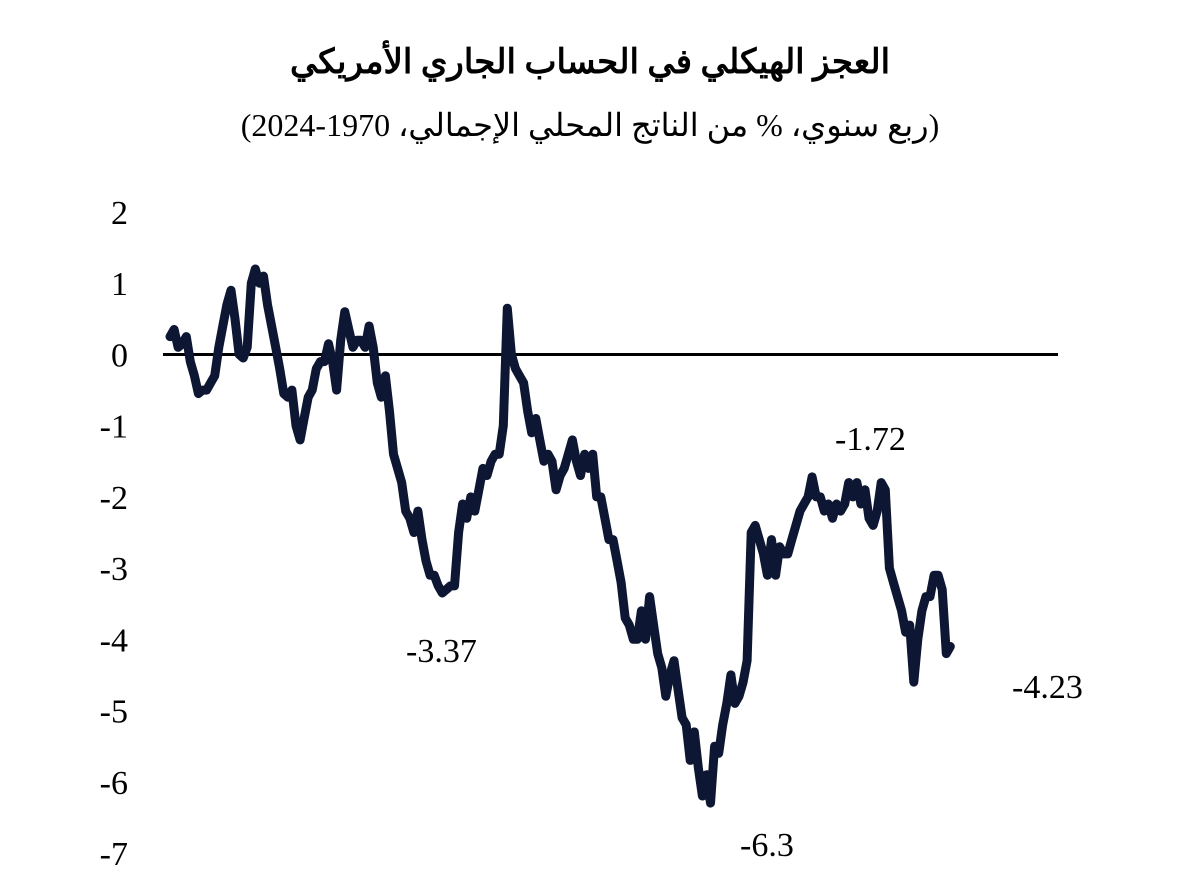 The height and width of the screenshot is (888, 1198). I want to click on y-tick-label: -3, so click(114, 569).